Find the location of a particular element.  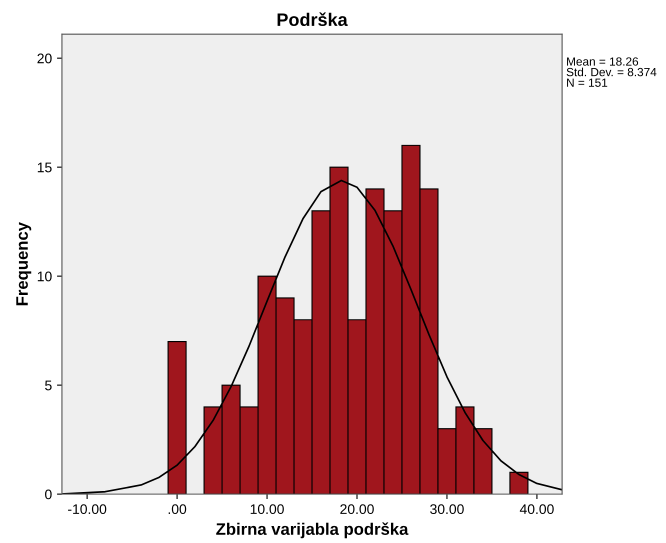

y-tick-label: 20 is located at coordinates (44, 59).